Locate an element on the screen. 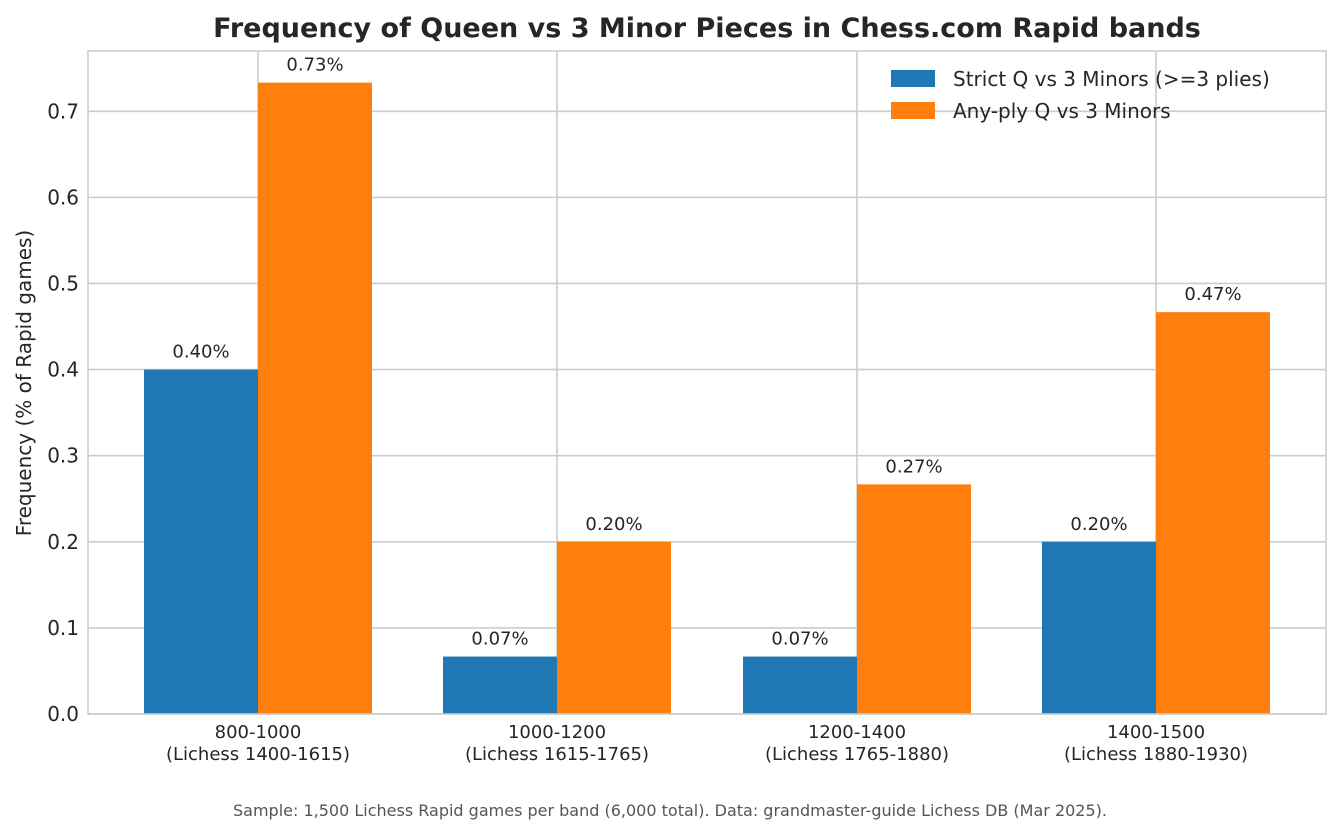 The height and width of the screenshot is (835, 1341). y-tick-label: 0.3 is located at coordinates (63, 456).